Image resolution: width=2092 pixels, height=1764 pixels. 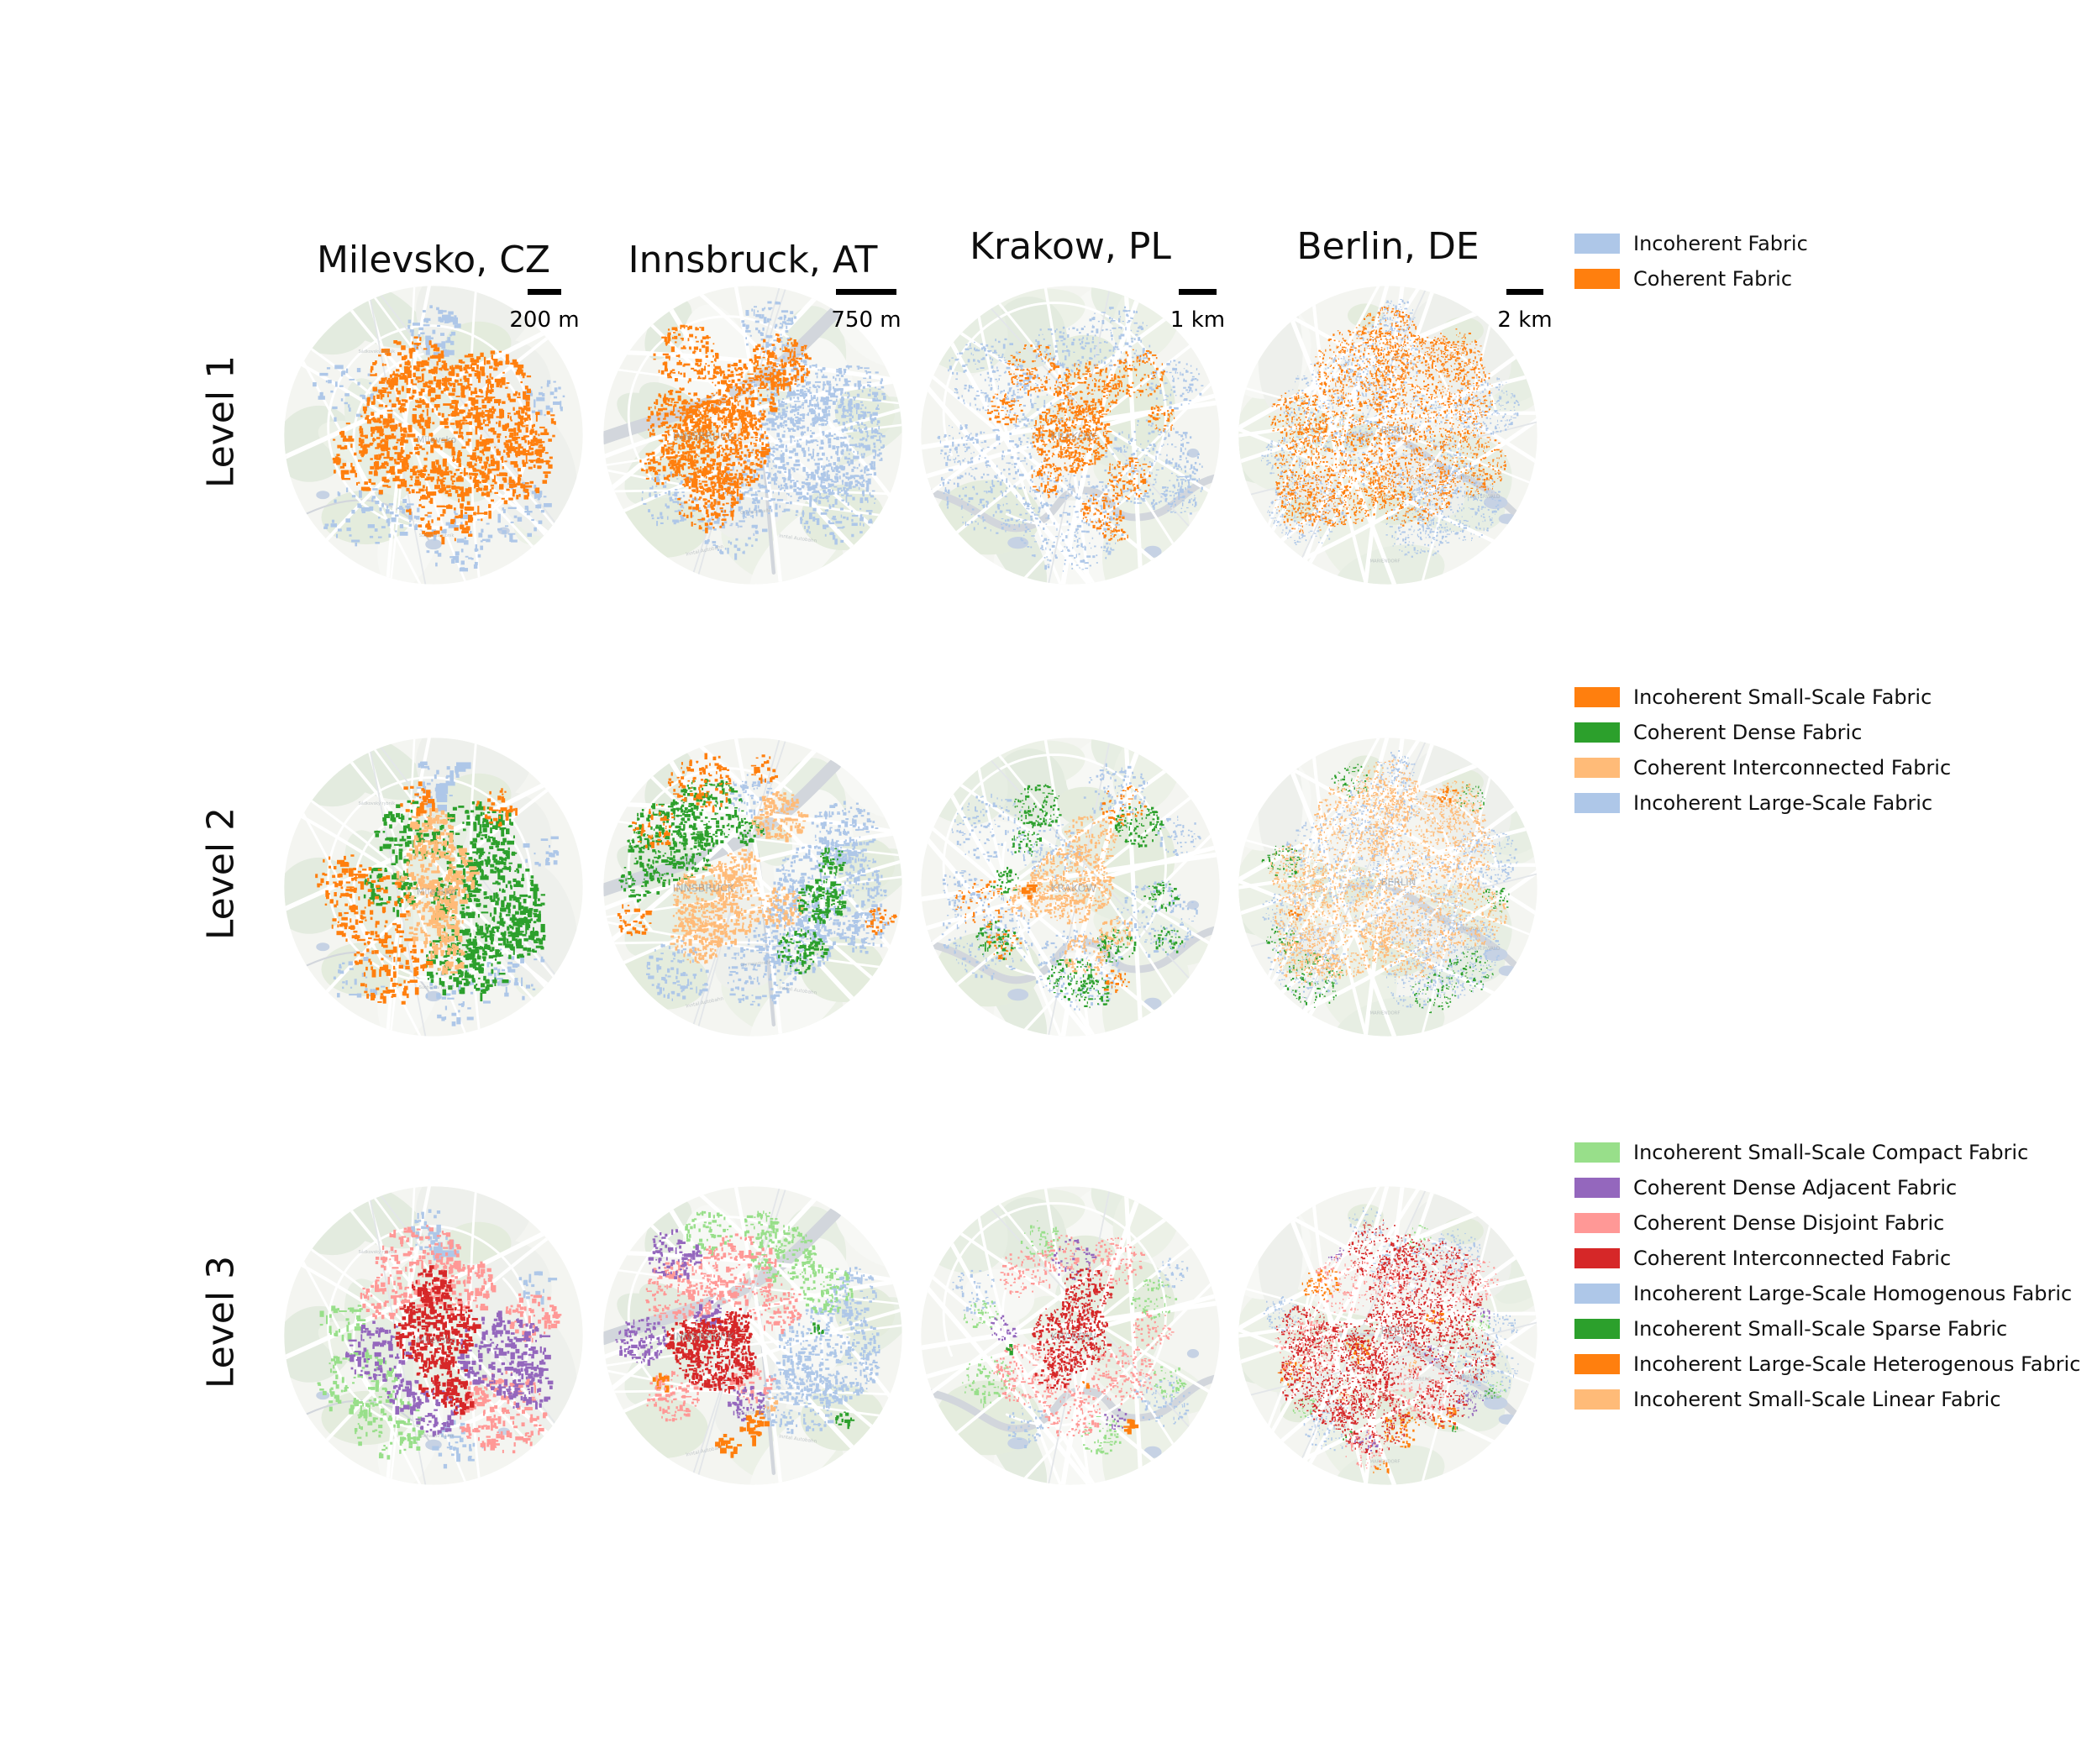 I want to click on legend-label: Coherent Dense Disjoint Fabric, so click(x=1789, y=1223).